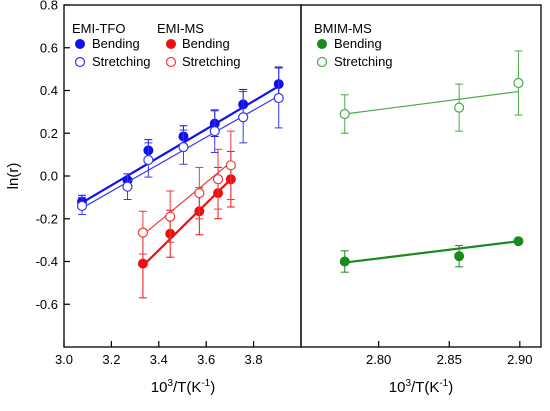 This screenshot has width=550, height=411. I want to click on x-tick-label: 2.80, so click(378, 359).